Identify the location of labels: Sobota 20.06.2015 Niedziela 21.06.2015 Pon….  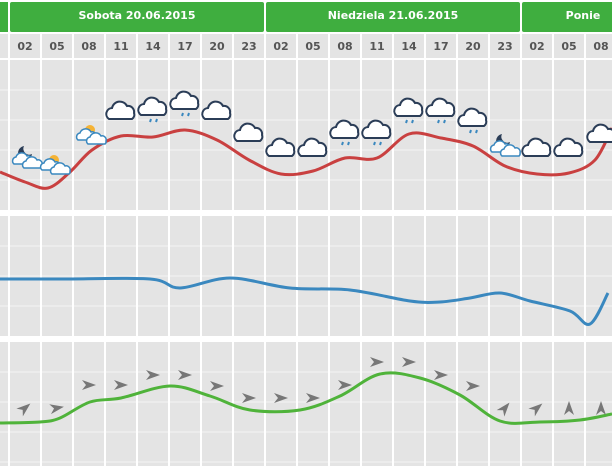
(312, 31).